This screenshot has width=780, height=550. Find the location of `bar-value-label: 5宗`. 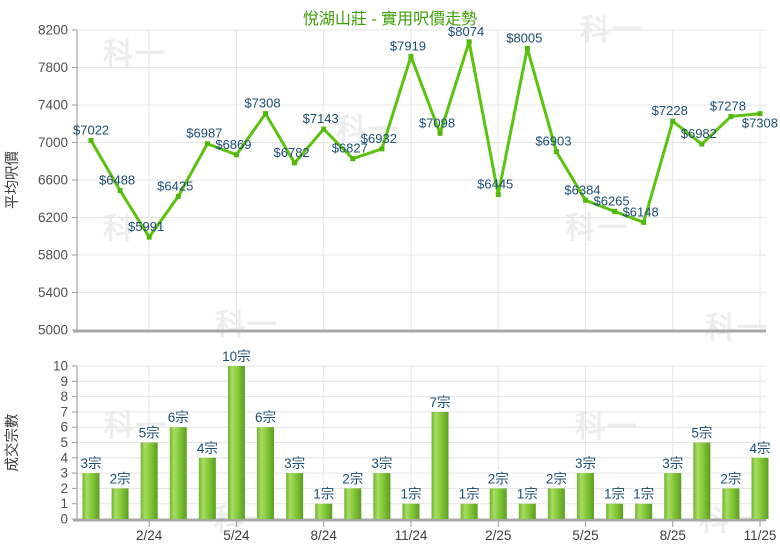

bar-value-label: 5宗 is located at coordinates (149, 433).